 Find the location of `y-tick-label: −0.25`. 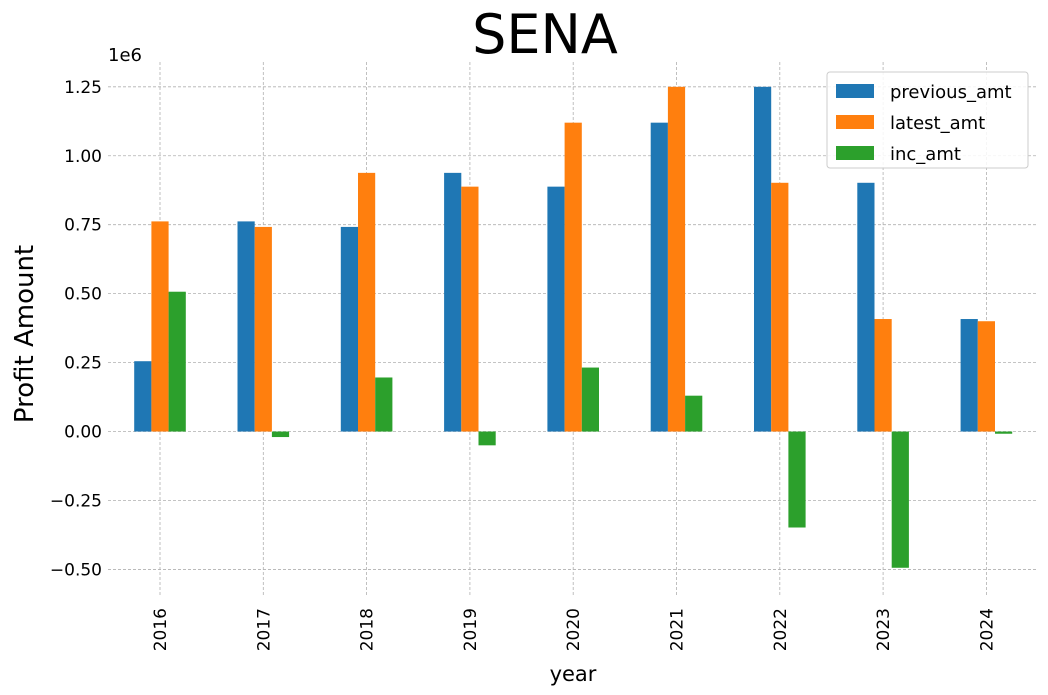

y-tick-label: −0.25 is located at coordinates (76, 501).